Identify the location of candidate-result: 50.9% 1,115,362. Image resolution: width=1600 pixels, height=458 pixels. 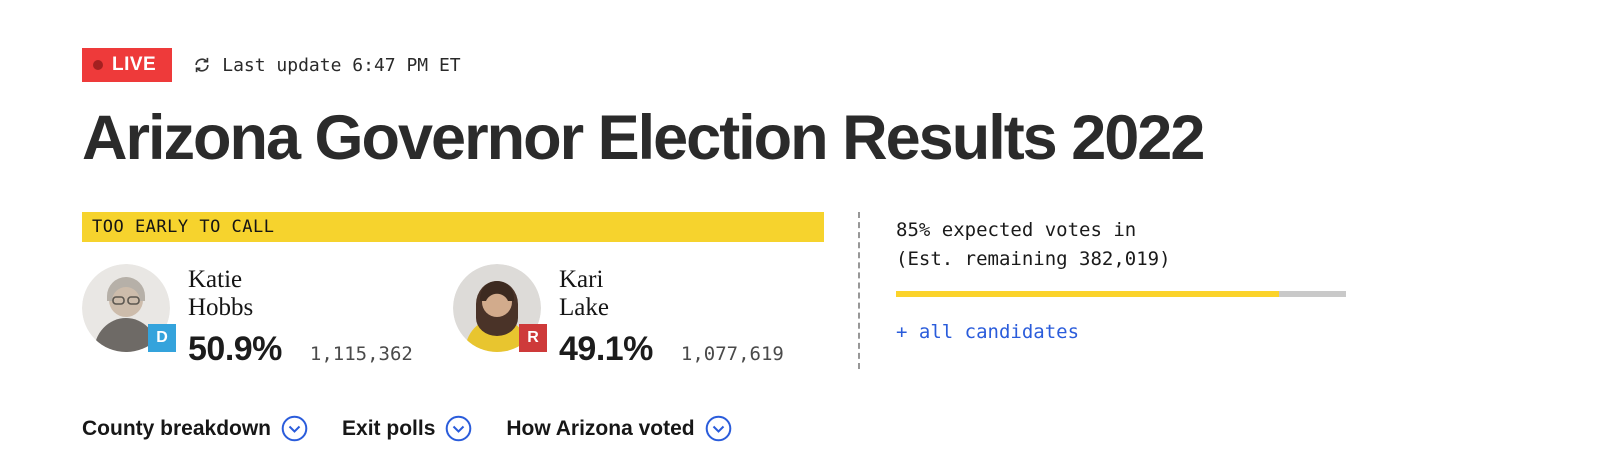
(300, 349).